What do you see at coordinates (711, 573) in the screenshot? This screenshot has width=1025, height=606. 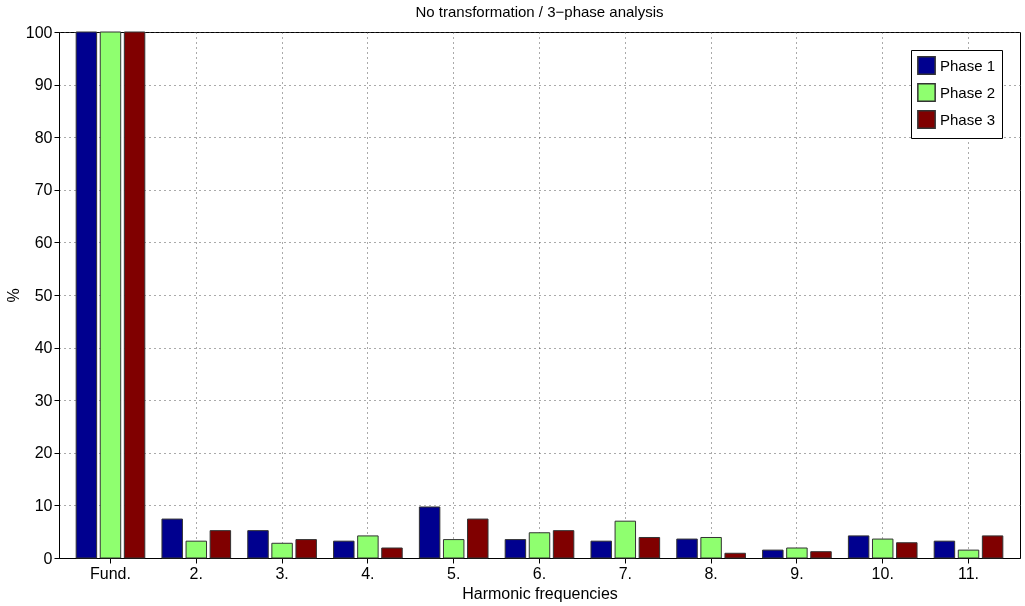 I see `x-tick-label: 8.` at bounding box center [711, 573].